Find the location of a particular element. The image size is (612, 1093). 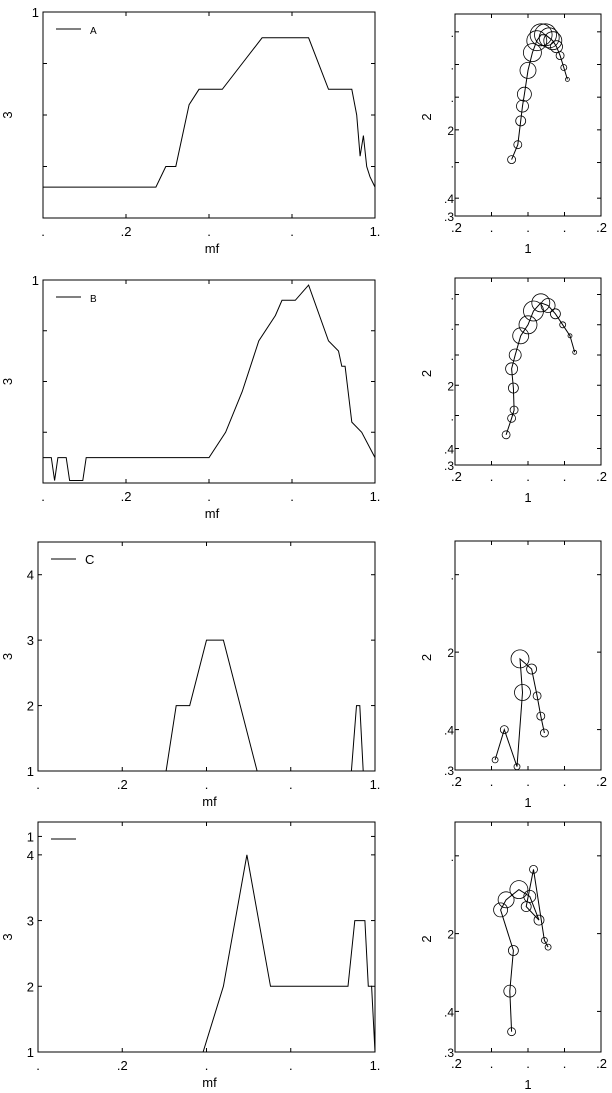

legend-label: A is located at coordinates (93, 31).